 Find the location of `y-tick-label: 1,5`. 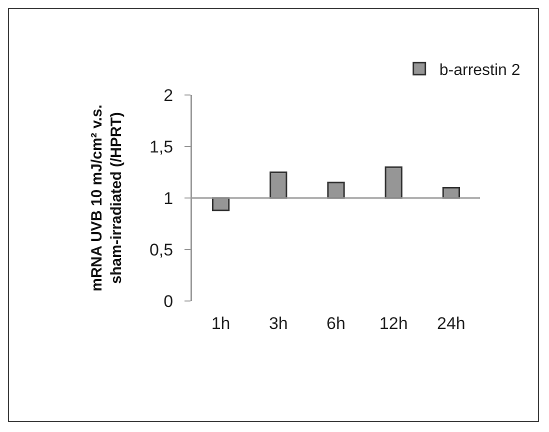

y-tick-label: 1,5 is located at coordinates (161, 146).